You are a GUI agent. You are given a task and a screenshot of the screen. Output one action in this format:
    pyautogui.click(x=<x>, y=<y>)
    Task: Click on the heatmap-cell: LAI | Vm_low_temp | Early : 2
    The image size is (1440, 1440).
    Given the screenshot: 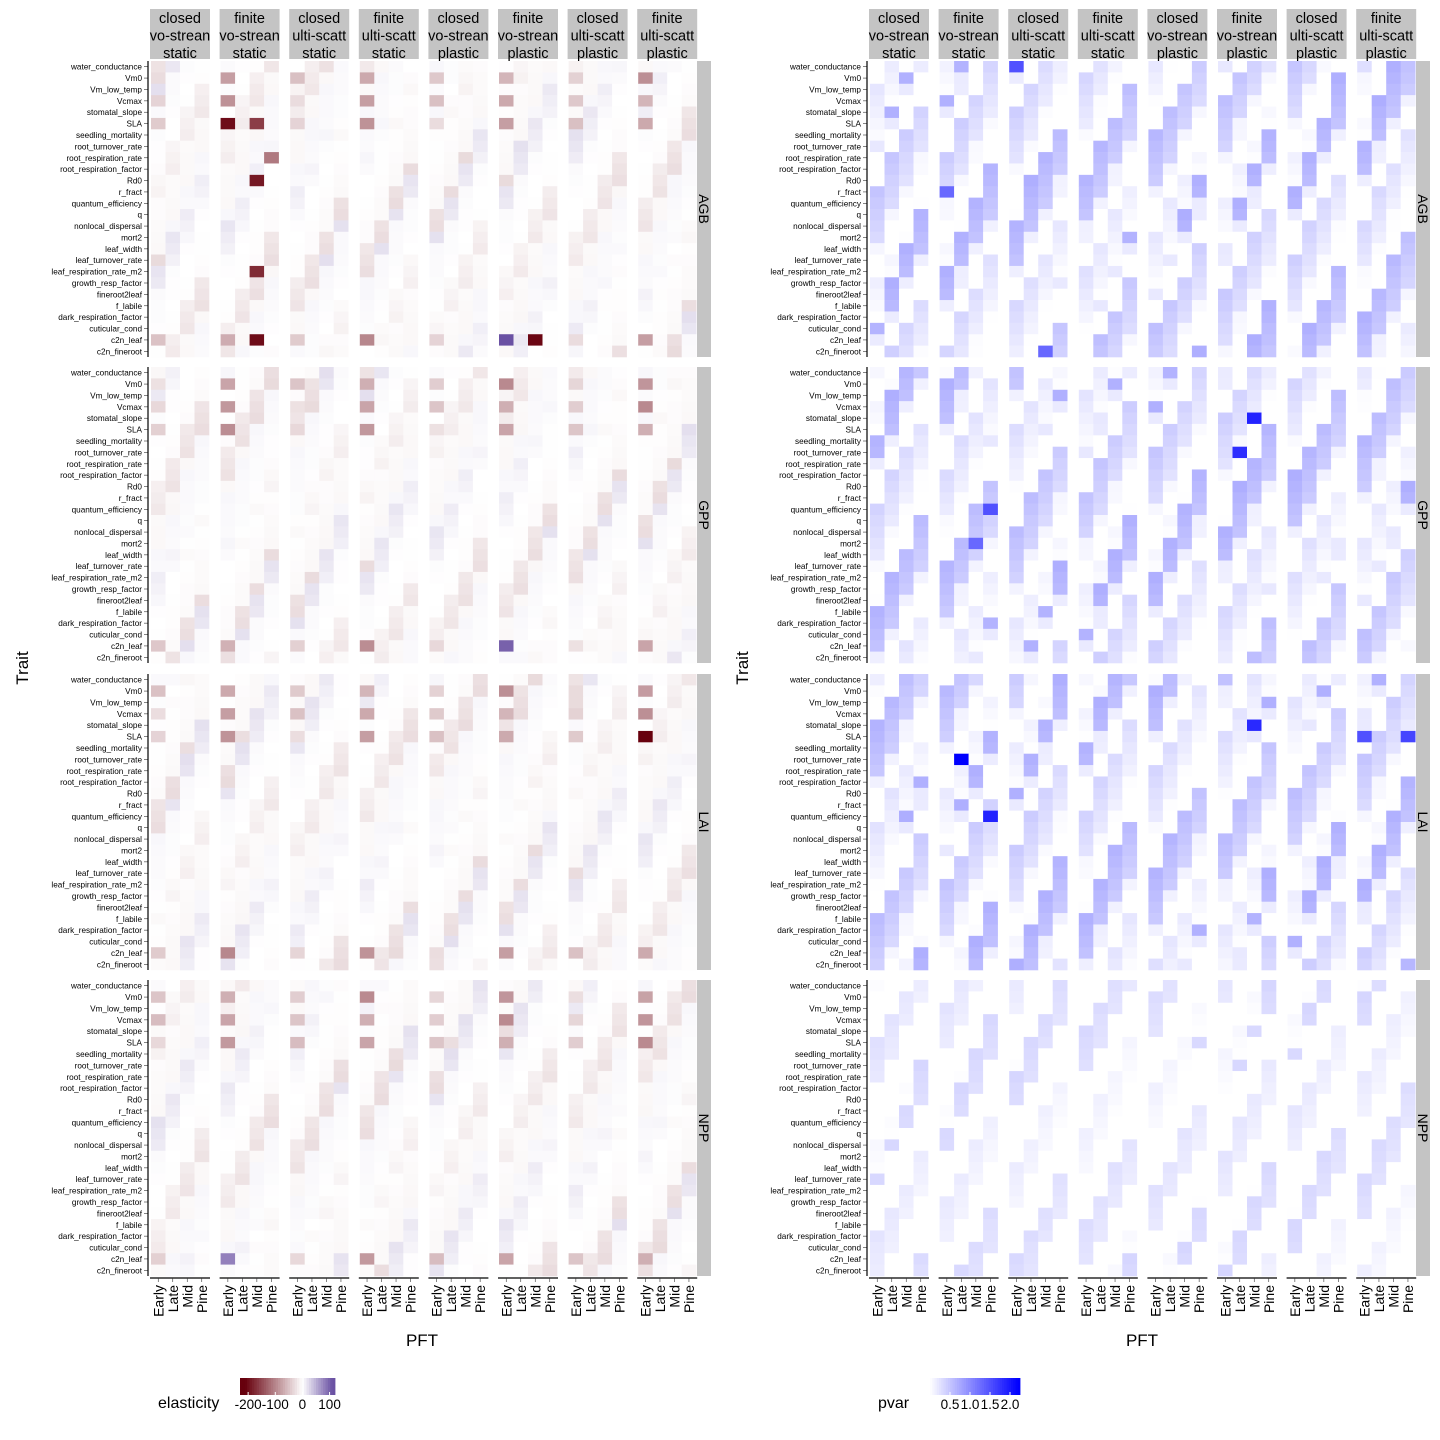 What is the action you would take?
    pyautogui.click(x=645, y=702)
    